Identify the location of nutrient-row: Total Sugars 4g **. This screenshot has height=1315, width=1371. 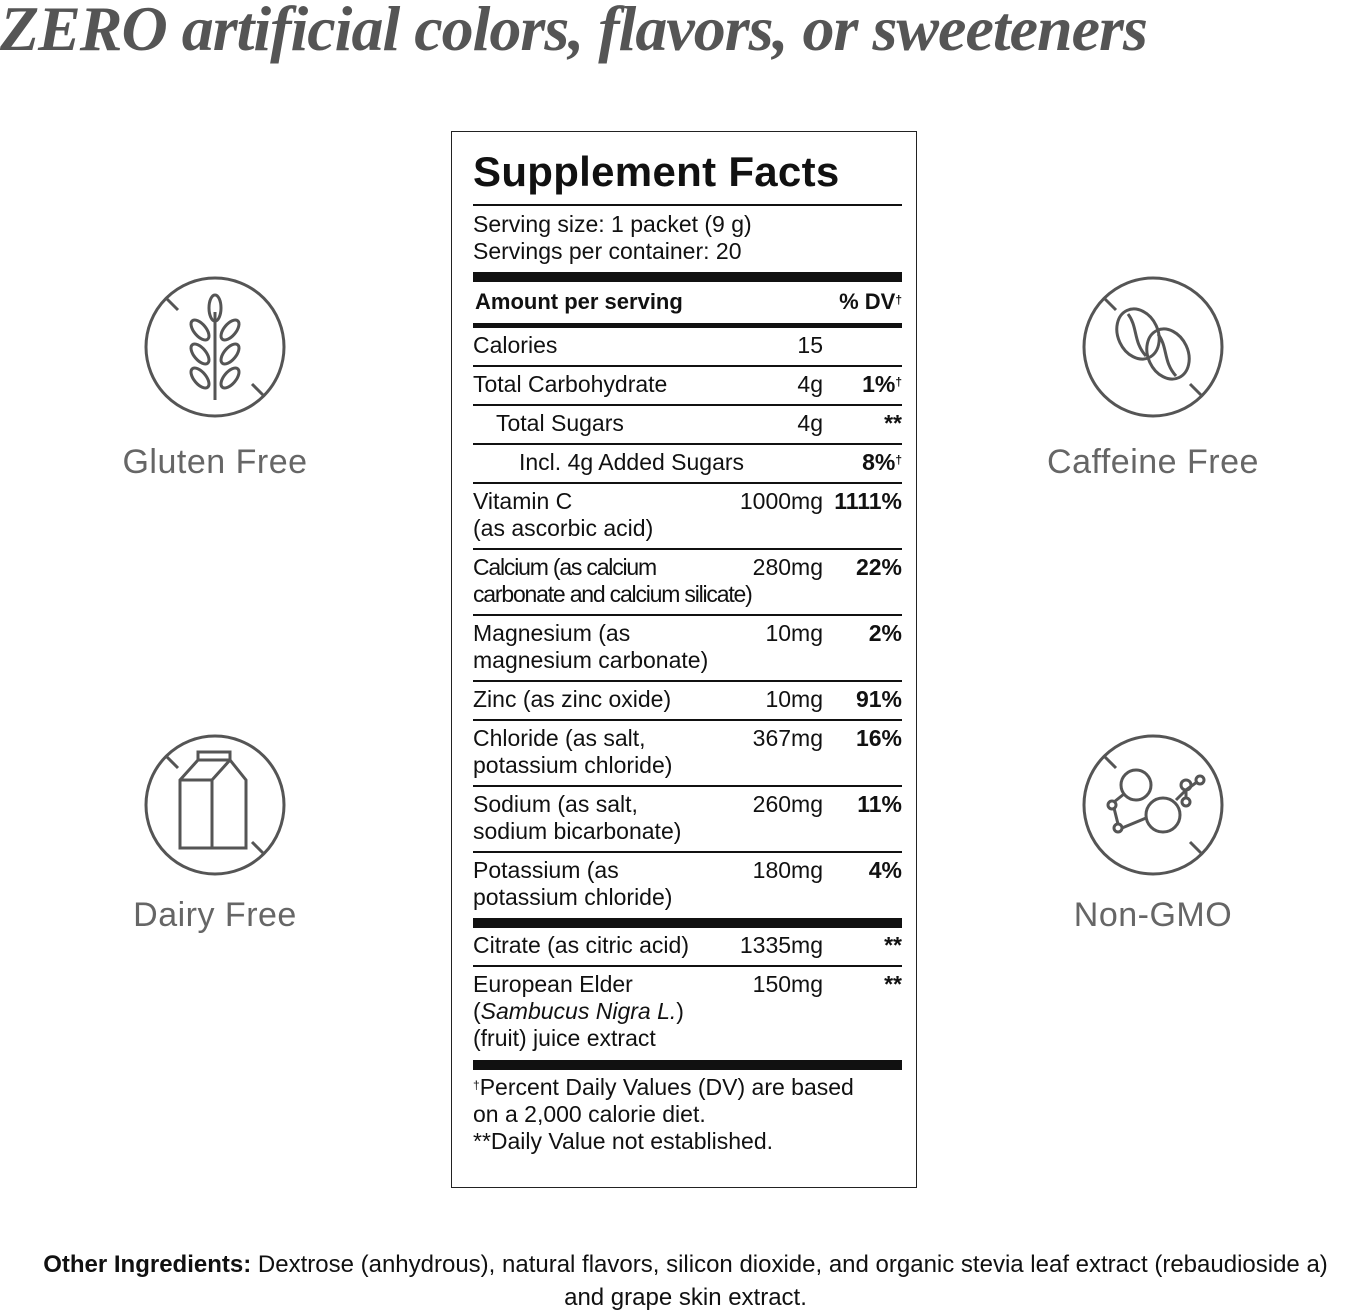
(687, 425).